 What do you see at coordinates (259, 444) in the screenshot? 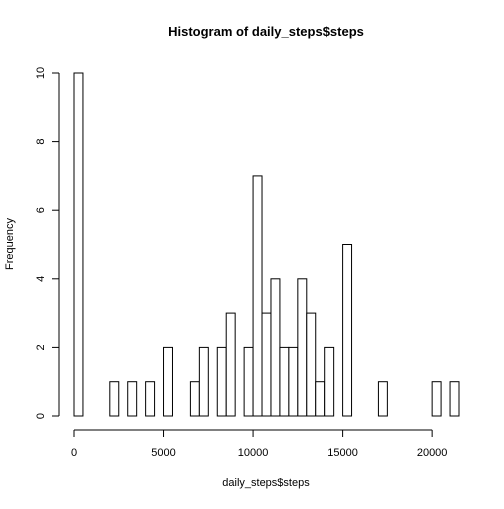
I see `x-axis: 0 5000 10000 15000 20000` at bounding box center [259, 444].